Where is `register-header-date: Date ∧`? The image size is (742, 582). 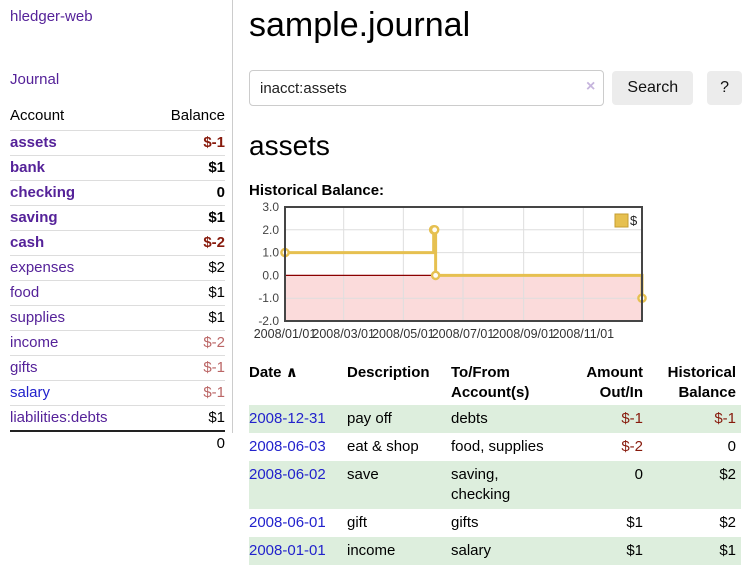 register-header-date: Date ∧ is located at coordinates (298, 383).